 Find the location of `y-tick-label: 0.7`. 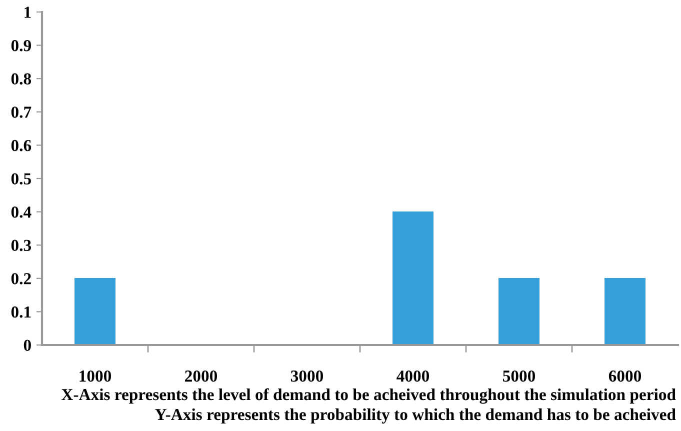

y-tick-label: 0.7 is located at coordinates (21, 112).